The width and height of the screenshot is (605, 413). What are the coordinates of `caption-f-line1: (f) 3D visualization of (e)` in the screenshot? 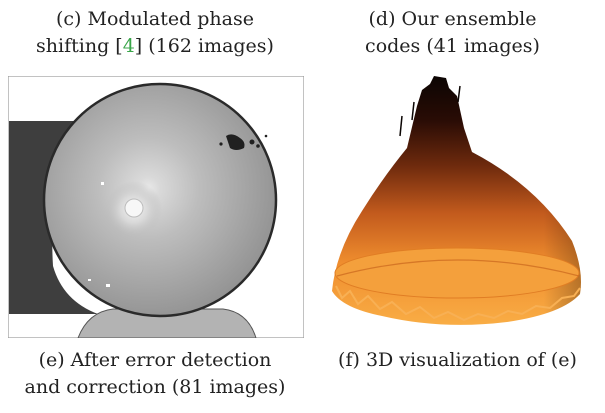 It's located at (457, 360).